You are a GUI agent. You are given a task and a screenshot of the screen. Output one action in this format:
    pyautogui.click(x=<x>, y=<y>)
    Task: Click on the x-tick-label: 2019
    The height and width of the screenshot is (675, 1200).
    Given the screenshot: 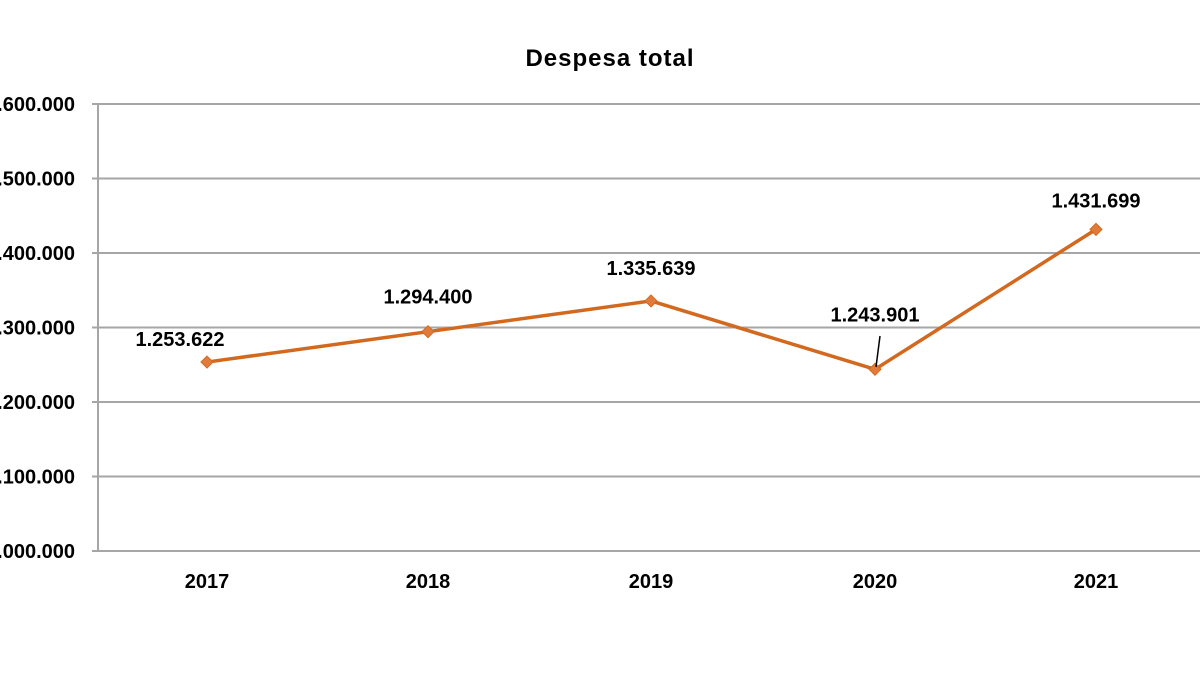 What is the action you would take?
    pyautogui.click(x=651, y=582)
    